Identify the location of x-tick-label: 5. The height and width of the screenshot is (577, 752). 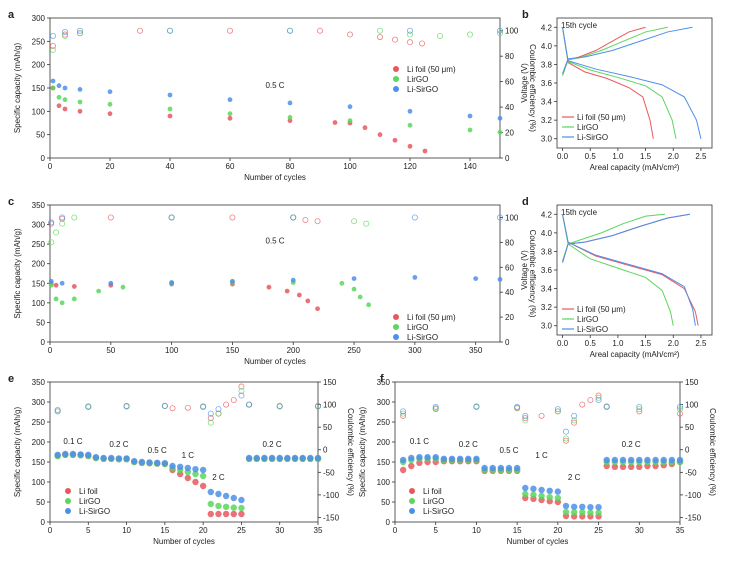
(88, 530).